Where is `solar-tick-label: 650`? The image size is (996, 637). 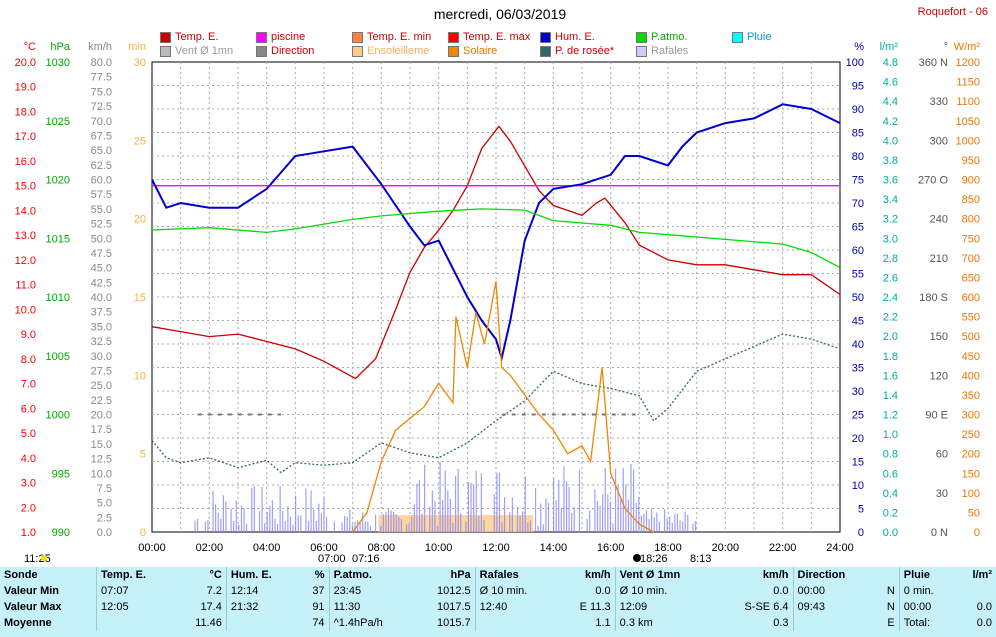 solar-tick-label: 650 is located at coordinates (971, 278).